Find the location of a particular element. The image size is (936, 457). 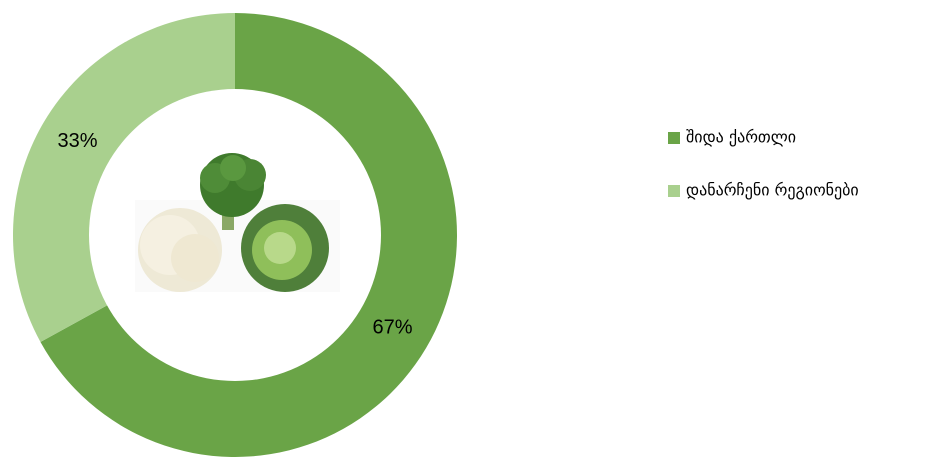

legend: შიდა ქართლი დანარჩენი რეგიონები is located at coordinates (763, 164).